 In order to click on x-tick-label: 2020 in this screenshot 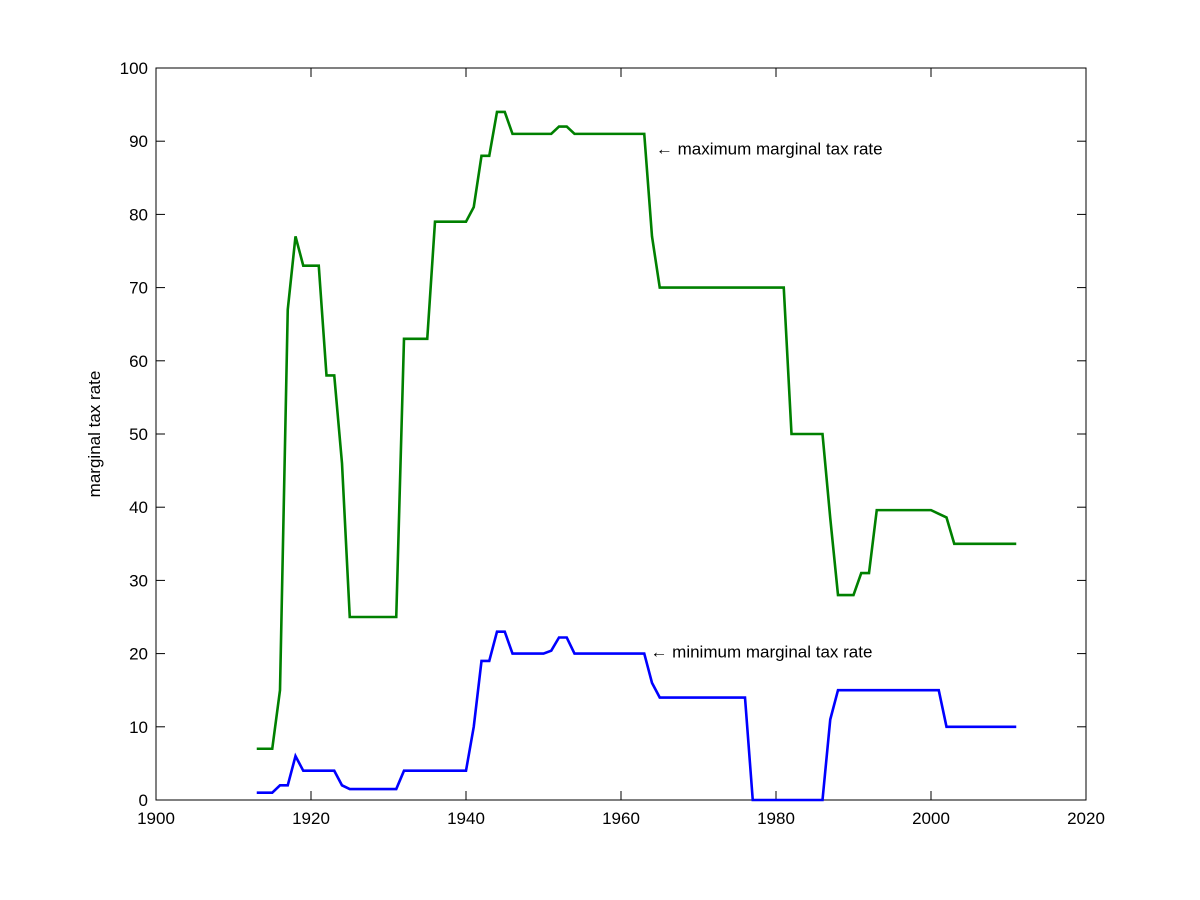, I will do `click(1086, 818)`.